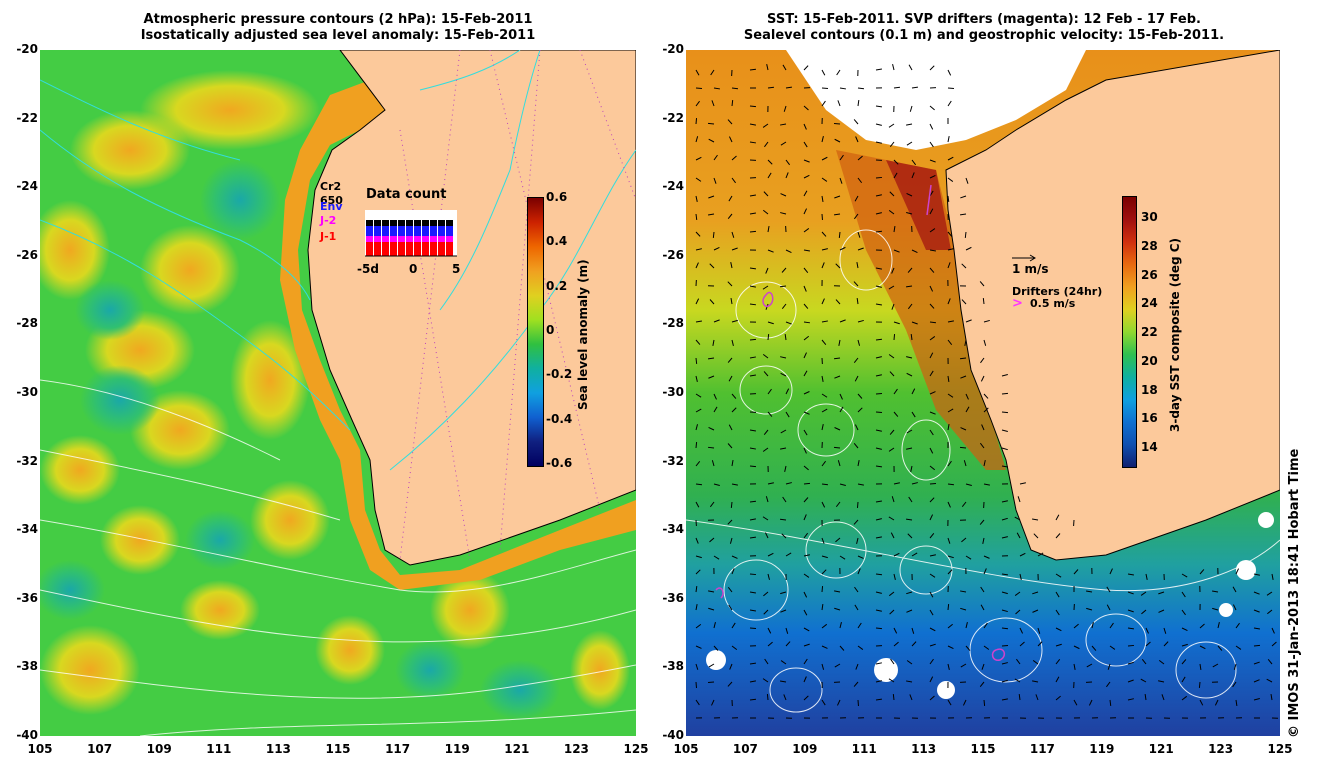 The width and height of the screenshot is (1320, 780). Describe the element at coordinates (1149, 274) in the screenshot. I see `sst-colorbar-tick: 26` at that location.